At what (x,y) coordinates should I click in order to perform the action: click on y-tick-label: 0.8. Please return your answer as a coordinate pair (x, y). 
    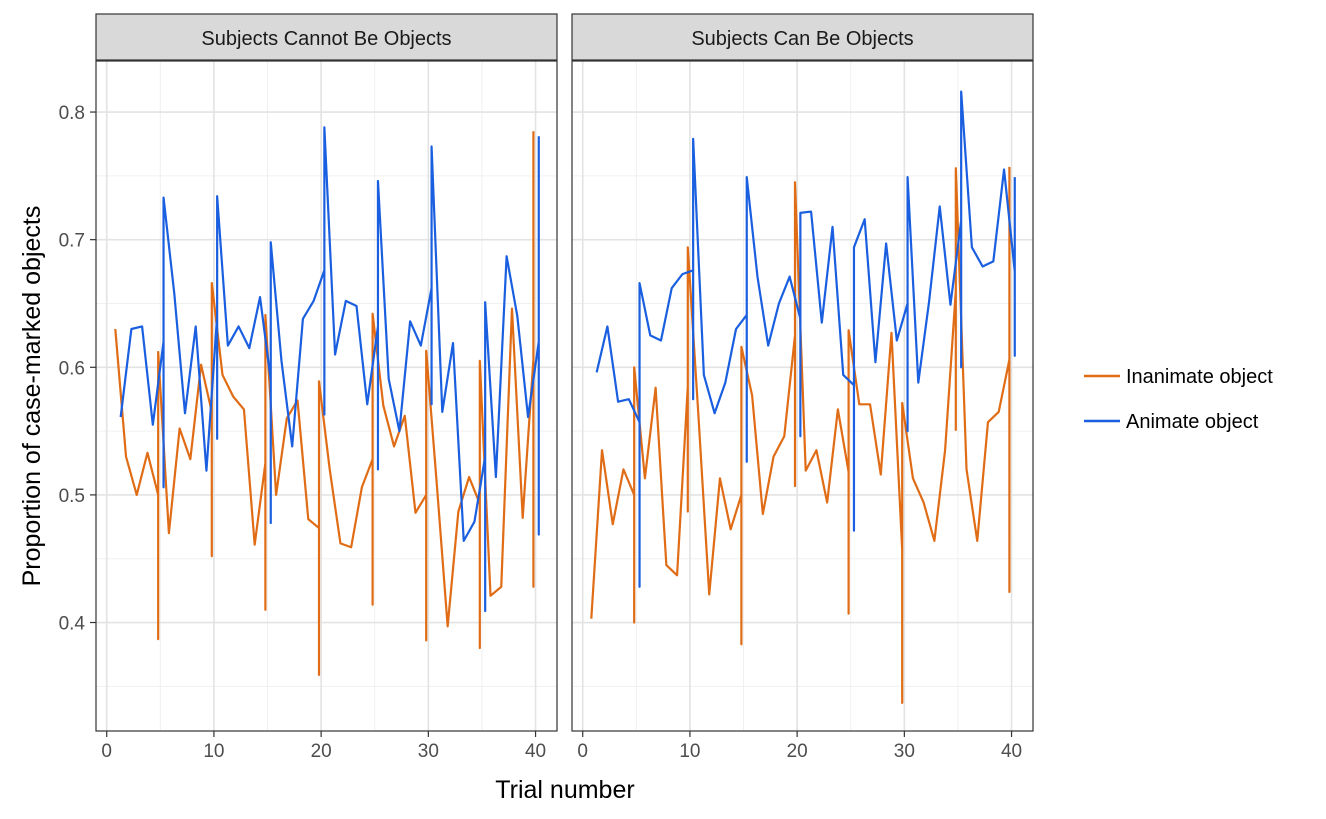
    Looking at the image, I should click on (72, 113).